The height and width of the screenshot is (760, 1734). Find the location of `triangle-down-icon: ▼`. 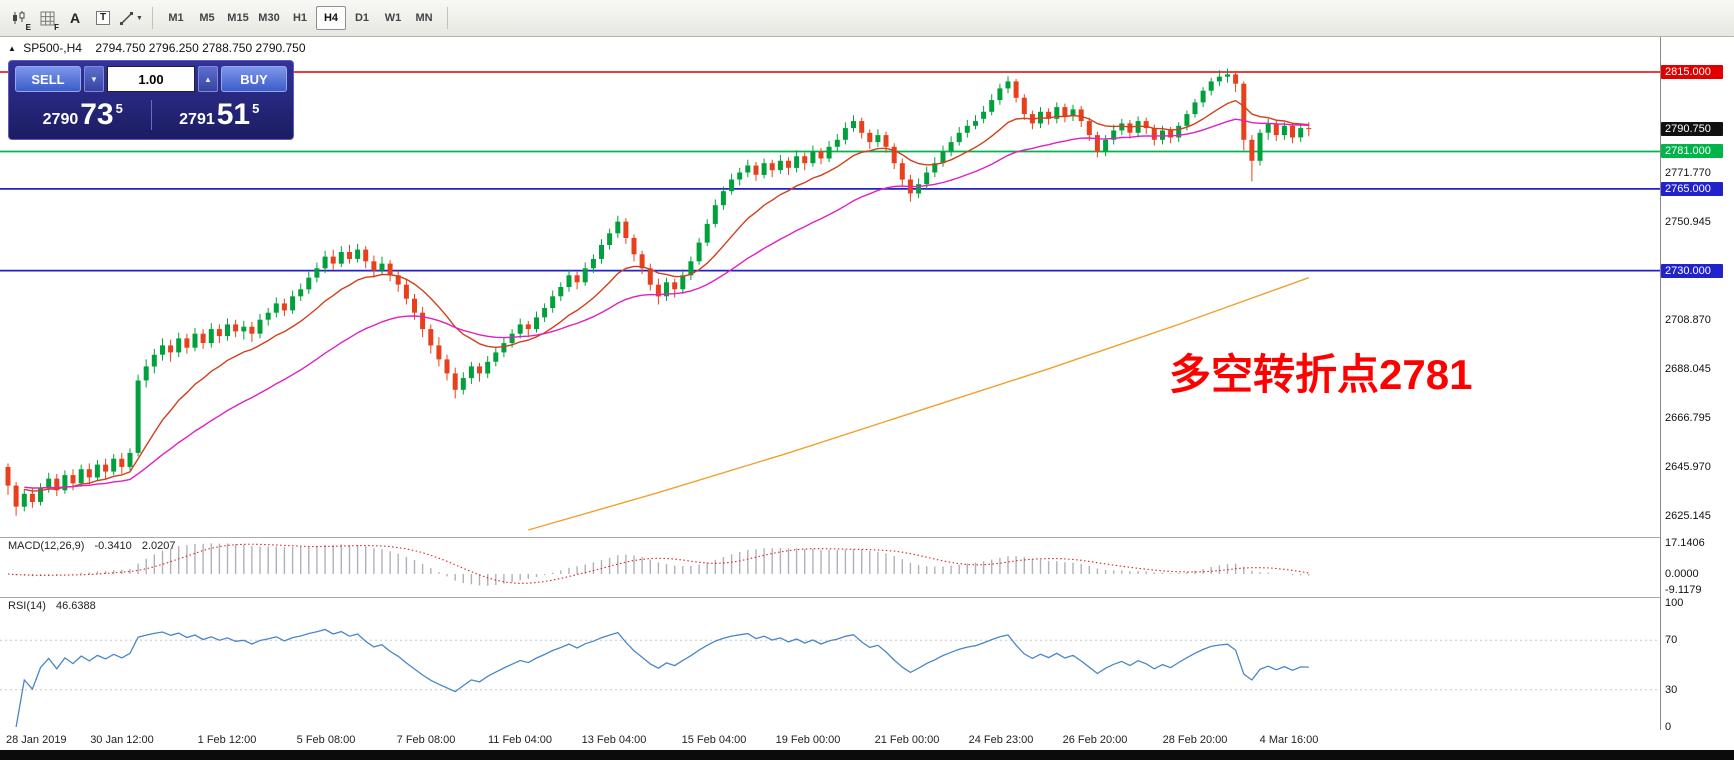

triangle-down-icon: ▼ is located at coordinates (94, 79).